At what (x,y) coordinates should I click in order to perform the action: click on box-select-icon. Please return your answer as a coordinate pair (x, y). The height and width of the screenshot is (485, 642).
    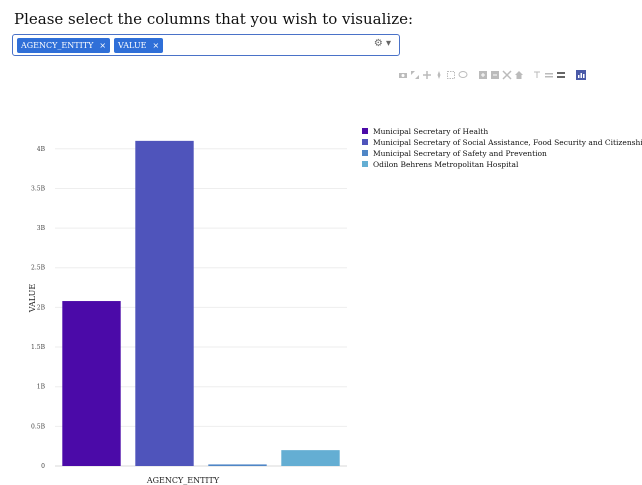
    Looking at the image, I should click on (439, 75).